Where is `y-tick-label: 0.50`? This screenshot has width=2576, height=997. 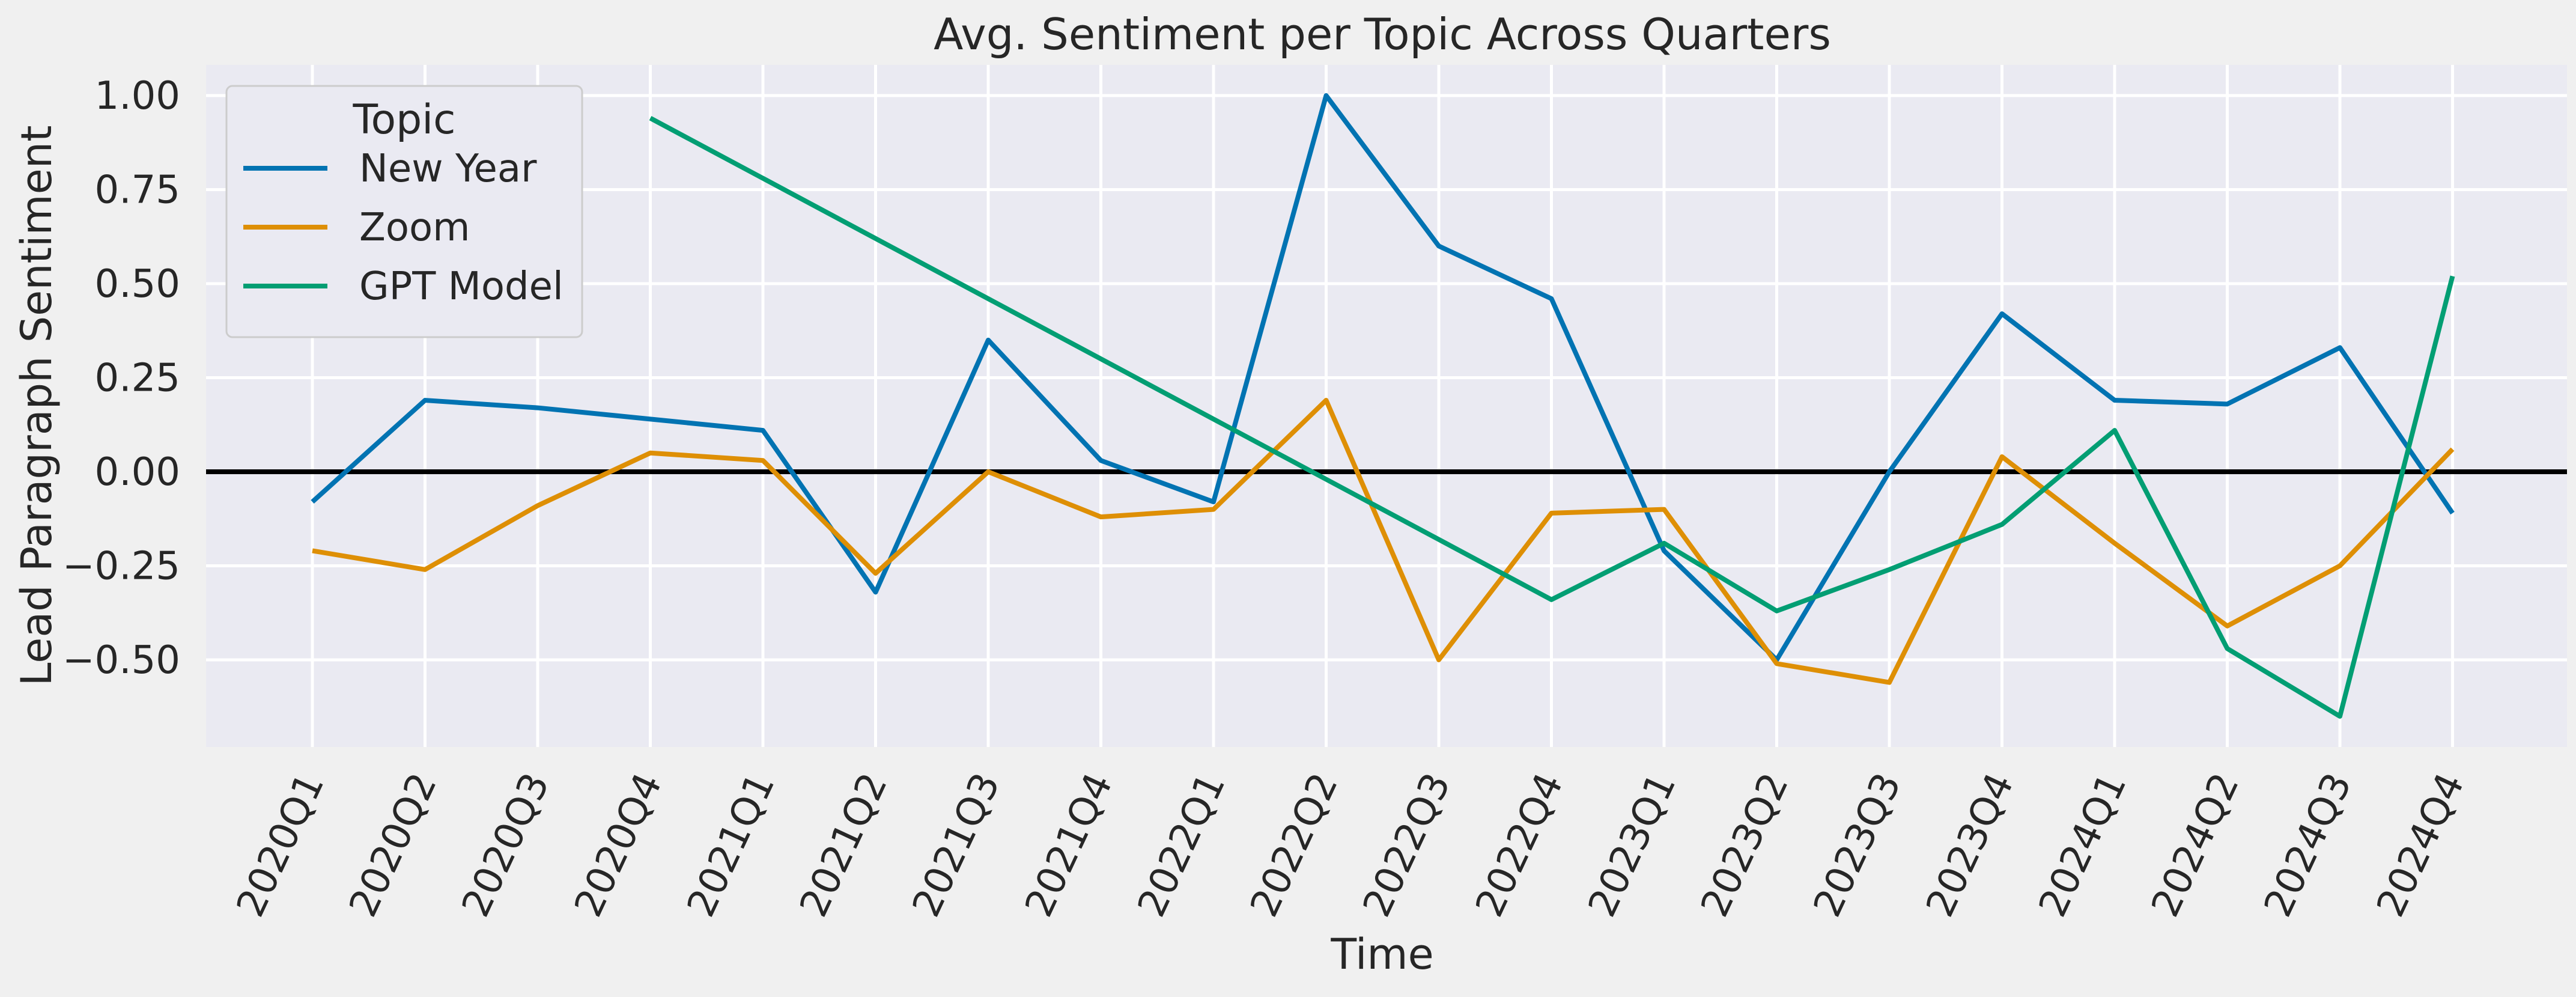 y-tick-label: 0.50 is located at coordinates (138, 284).